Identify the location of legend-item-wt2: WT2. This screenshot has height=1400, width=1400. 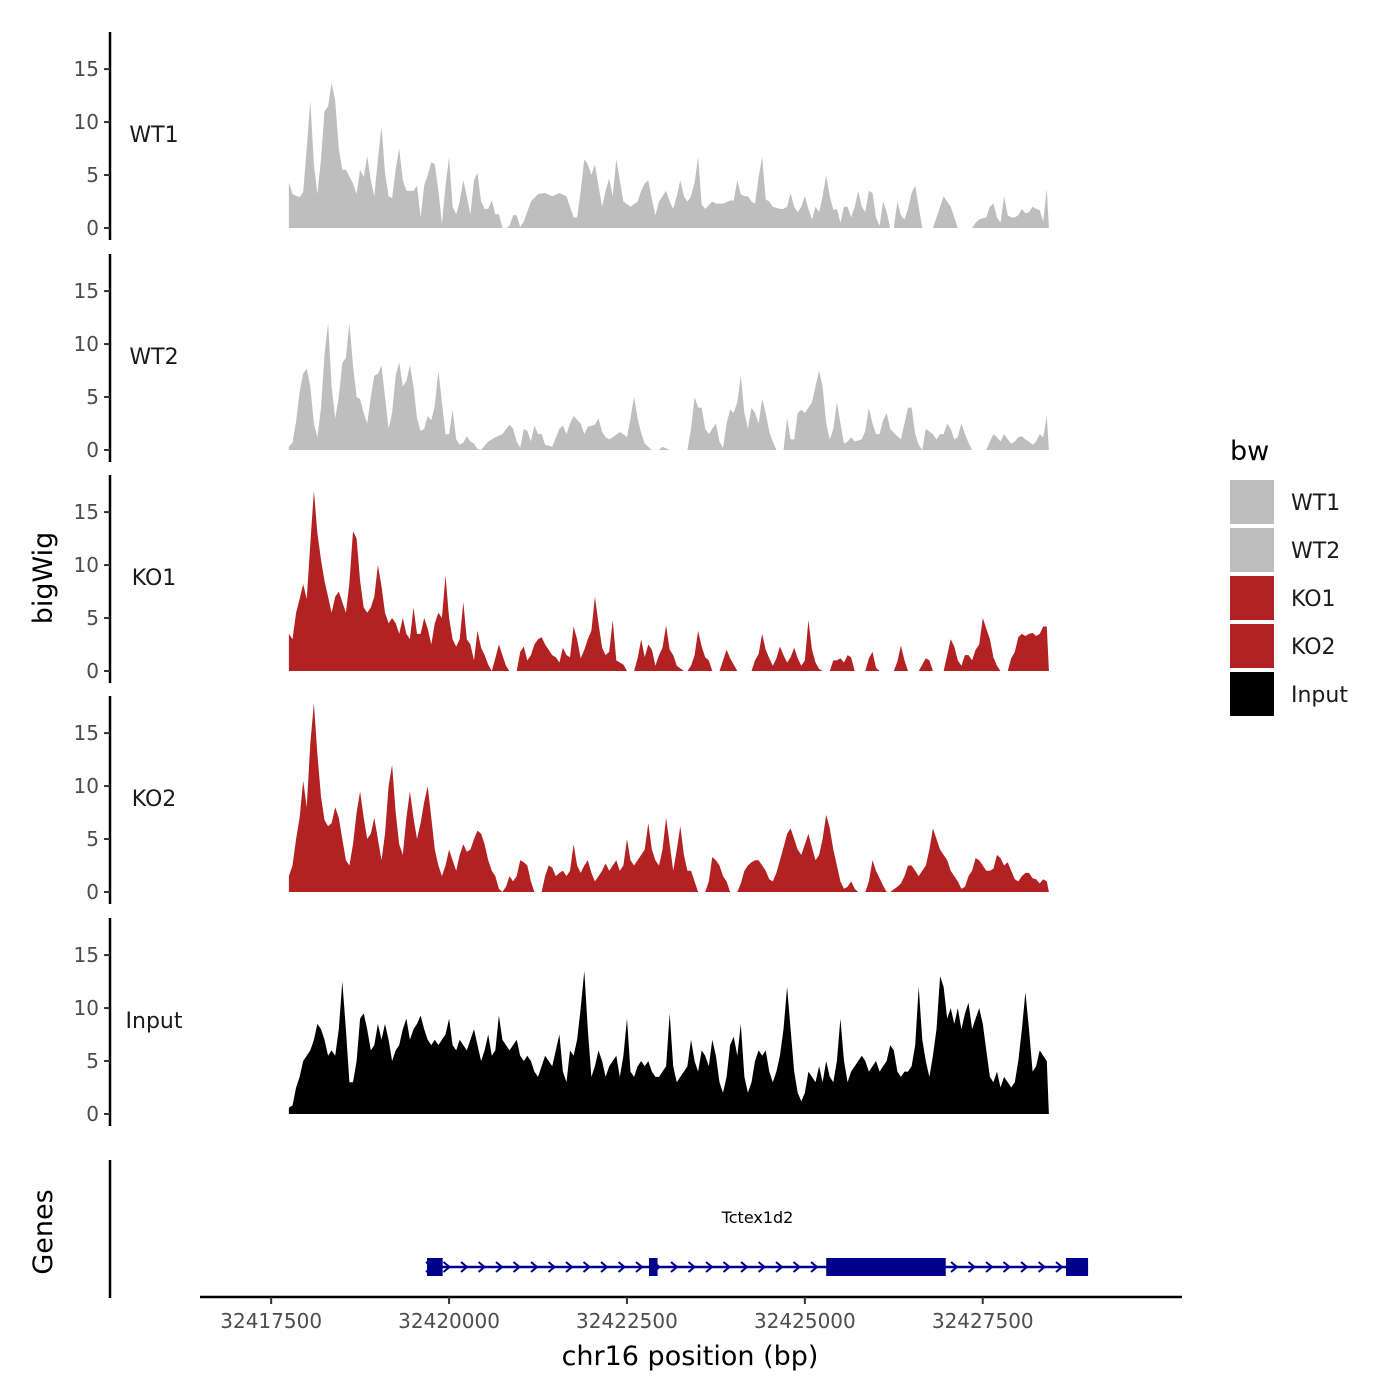
(1285, 550).